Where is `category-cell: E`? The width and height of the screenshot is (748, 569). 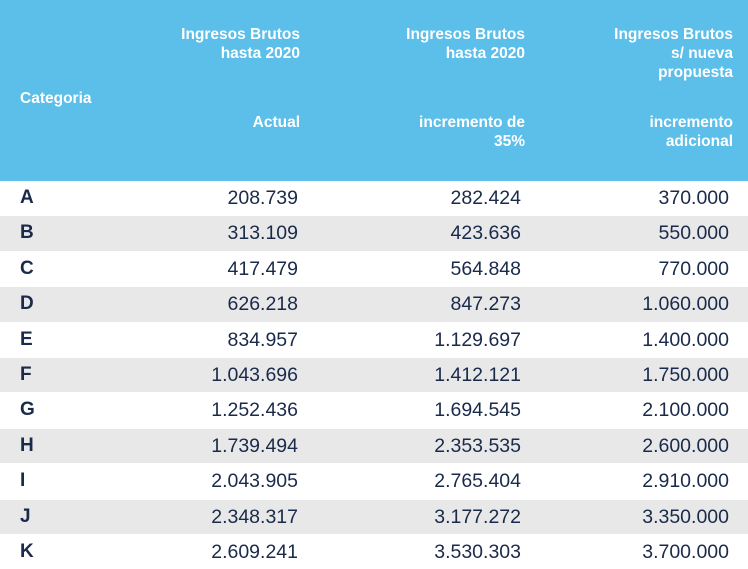
category-cell: E is located at coordinates (26, 339).